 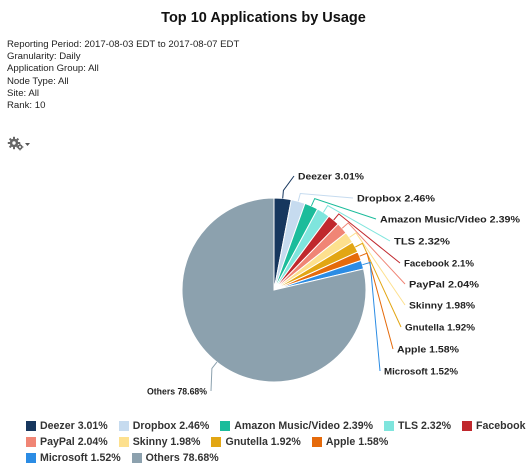 I want to click on legend-item: PayPal 2.04%, so click(x=67, y=442).